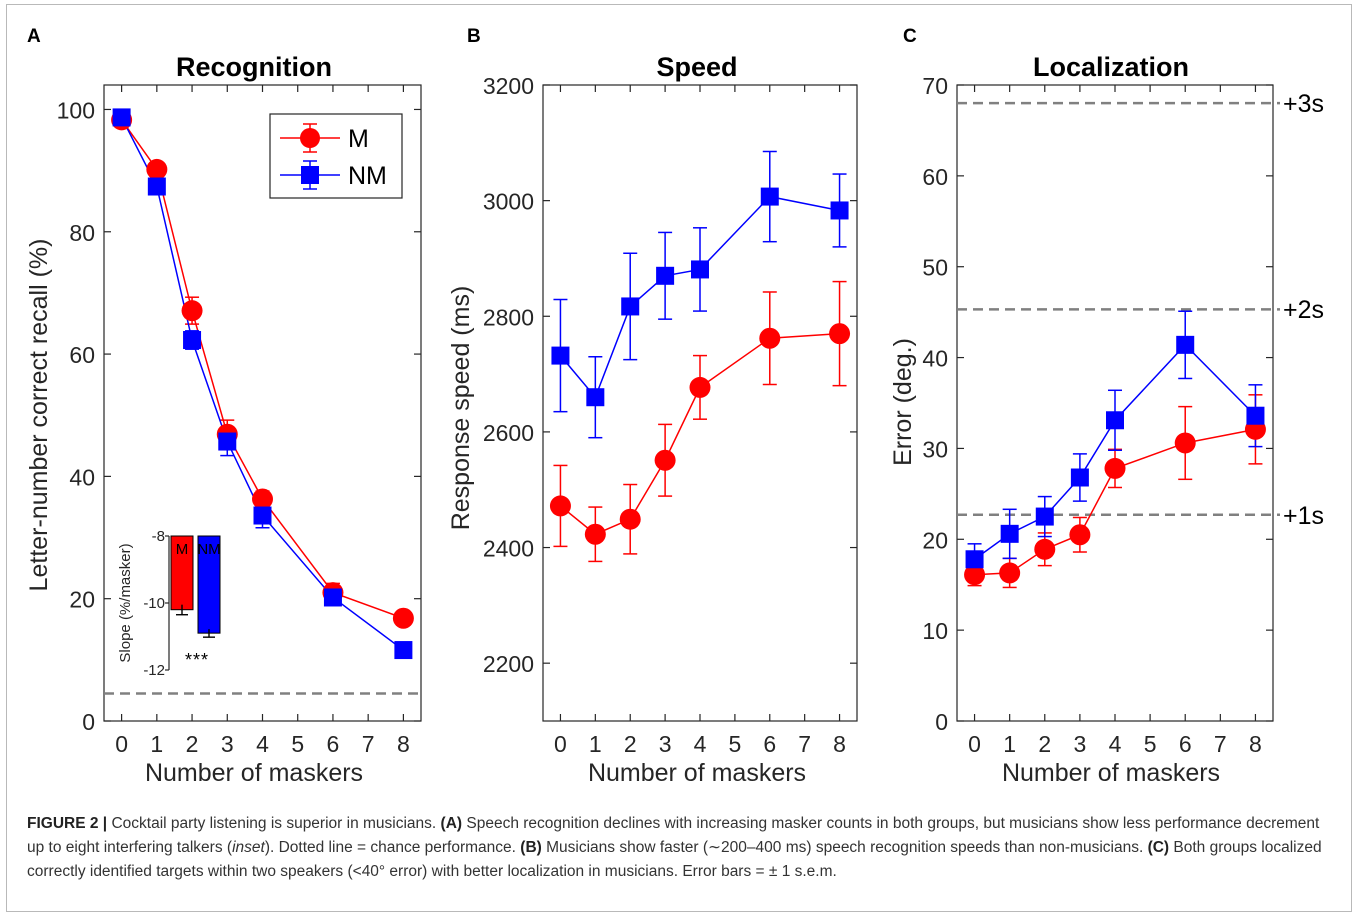 Image resolution: width=1358 pixels, height=922 pixels. What do you see at coordinates (336, 156) in the screenshot?
I see `legend: M NM` at bounding box center [336, 156].